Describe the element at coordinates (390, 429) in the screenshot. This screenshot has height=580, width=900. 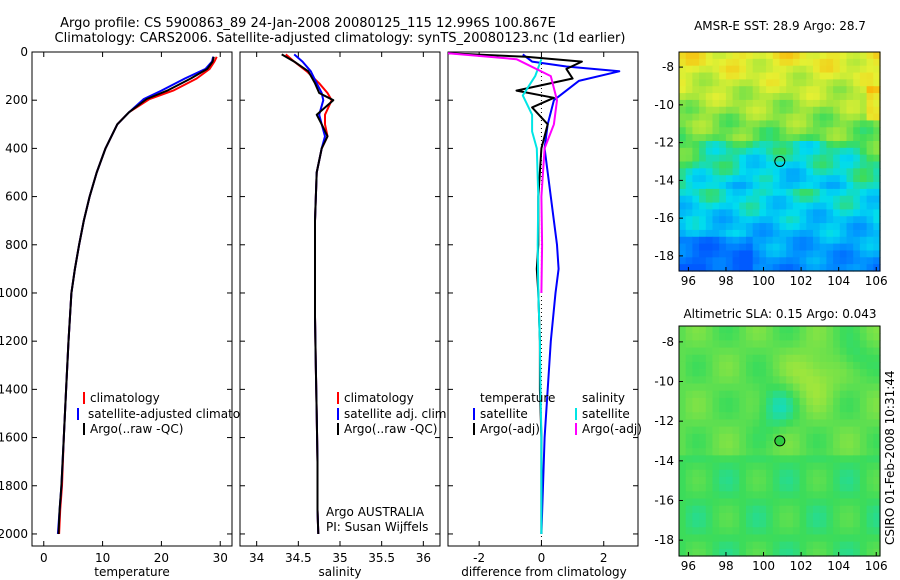
I see `legend-sal-argo: Argo(..raw -QC)` at that location.